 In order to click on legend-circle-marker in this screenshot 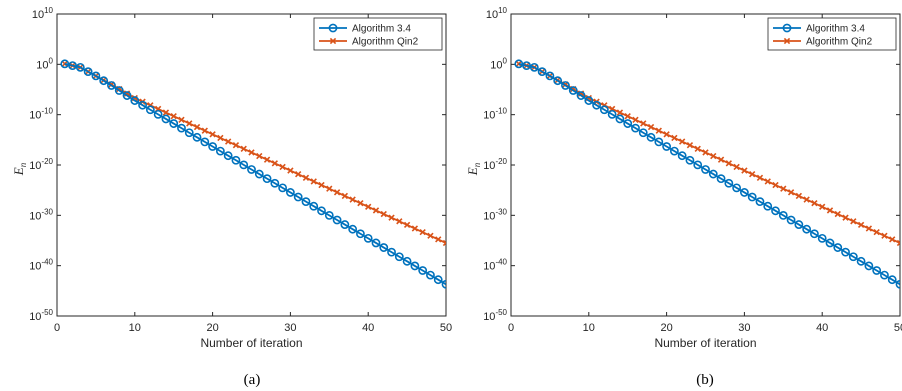, I will do `click(333, 28)`.